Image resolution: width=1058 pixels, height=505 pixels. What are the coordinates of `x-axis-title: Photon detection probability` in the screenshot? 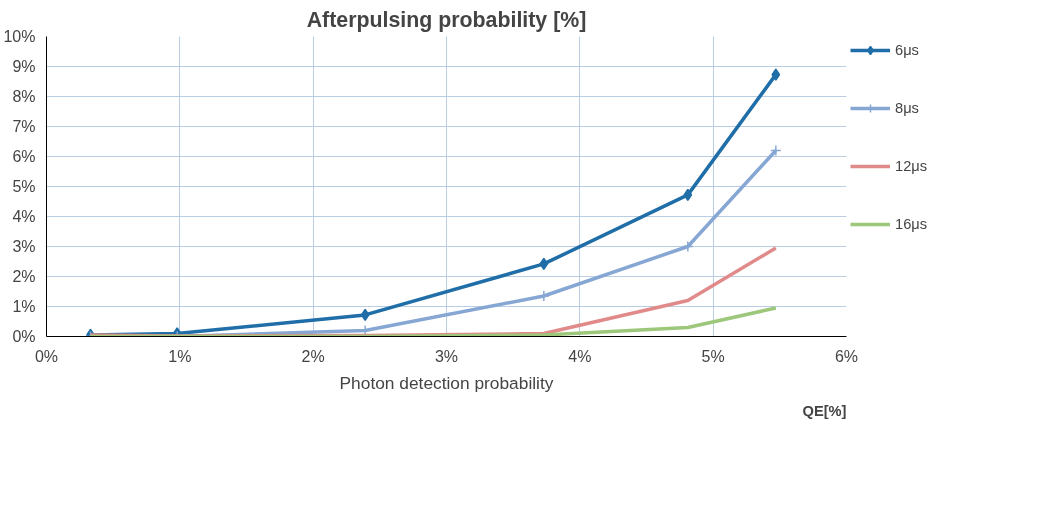 It's located at (446, 382).